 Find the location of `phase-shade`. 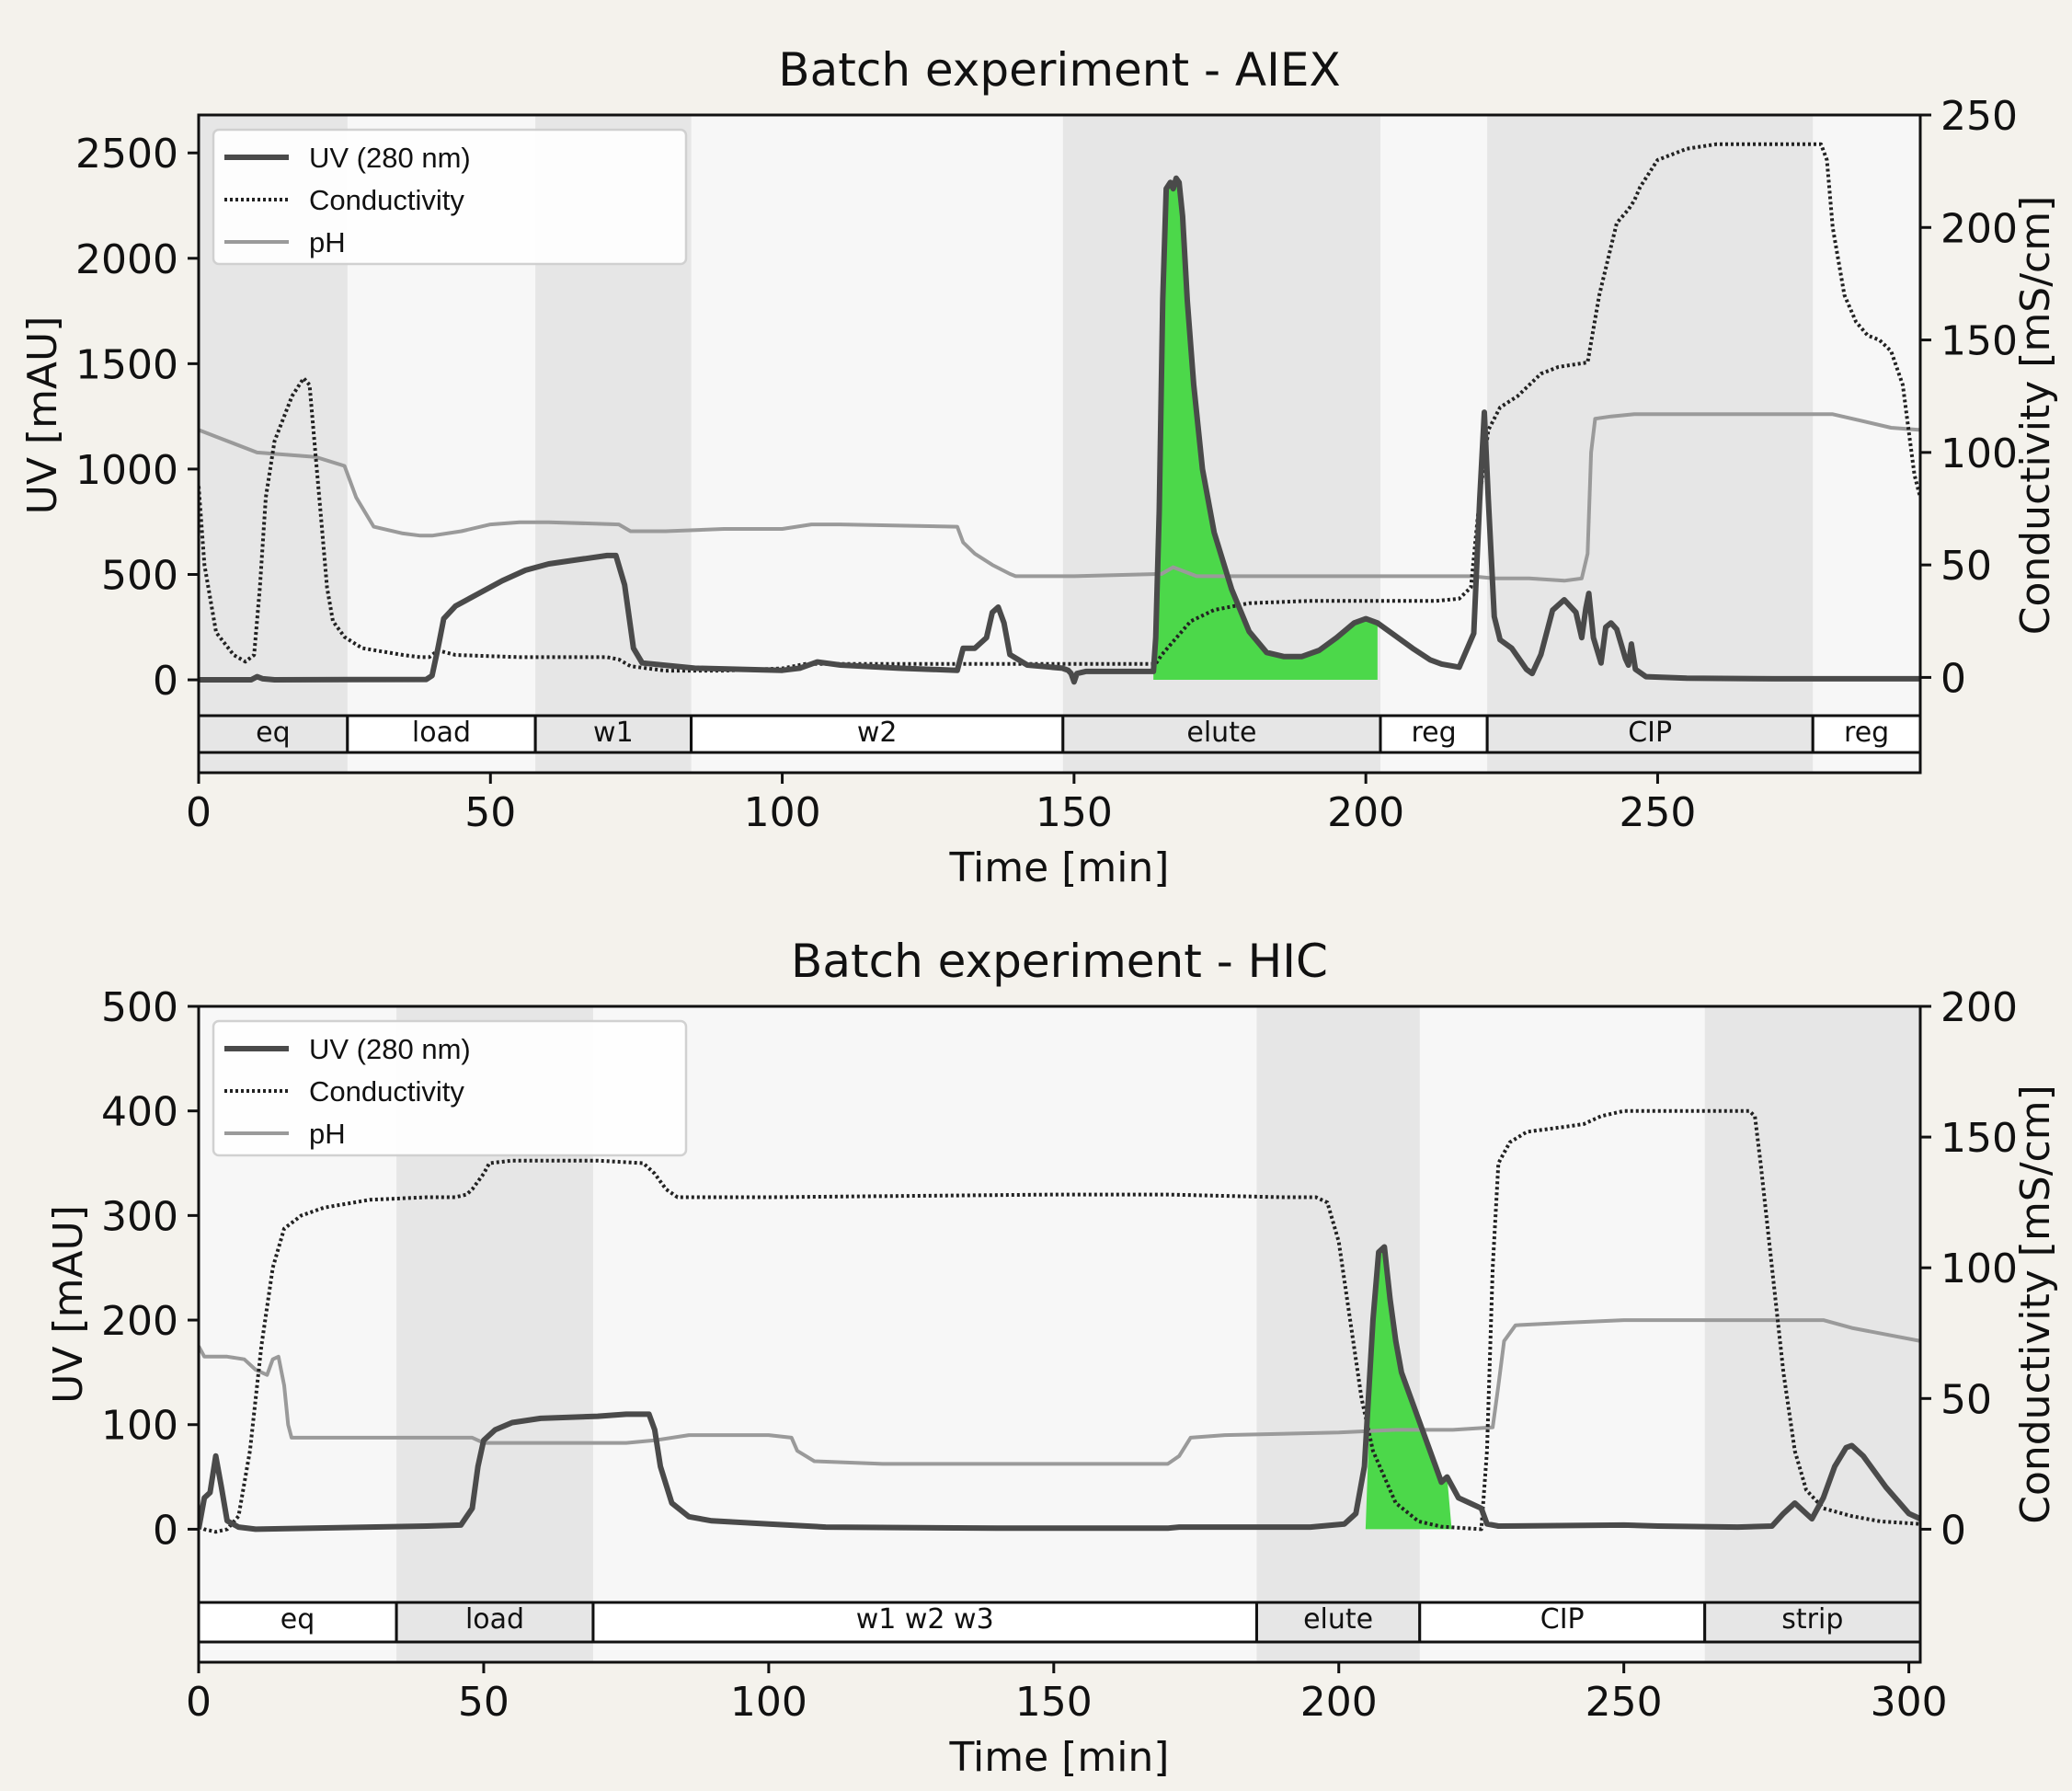

phase-shade is located at coordinates (1650, 444).